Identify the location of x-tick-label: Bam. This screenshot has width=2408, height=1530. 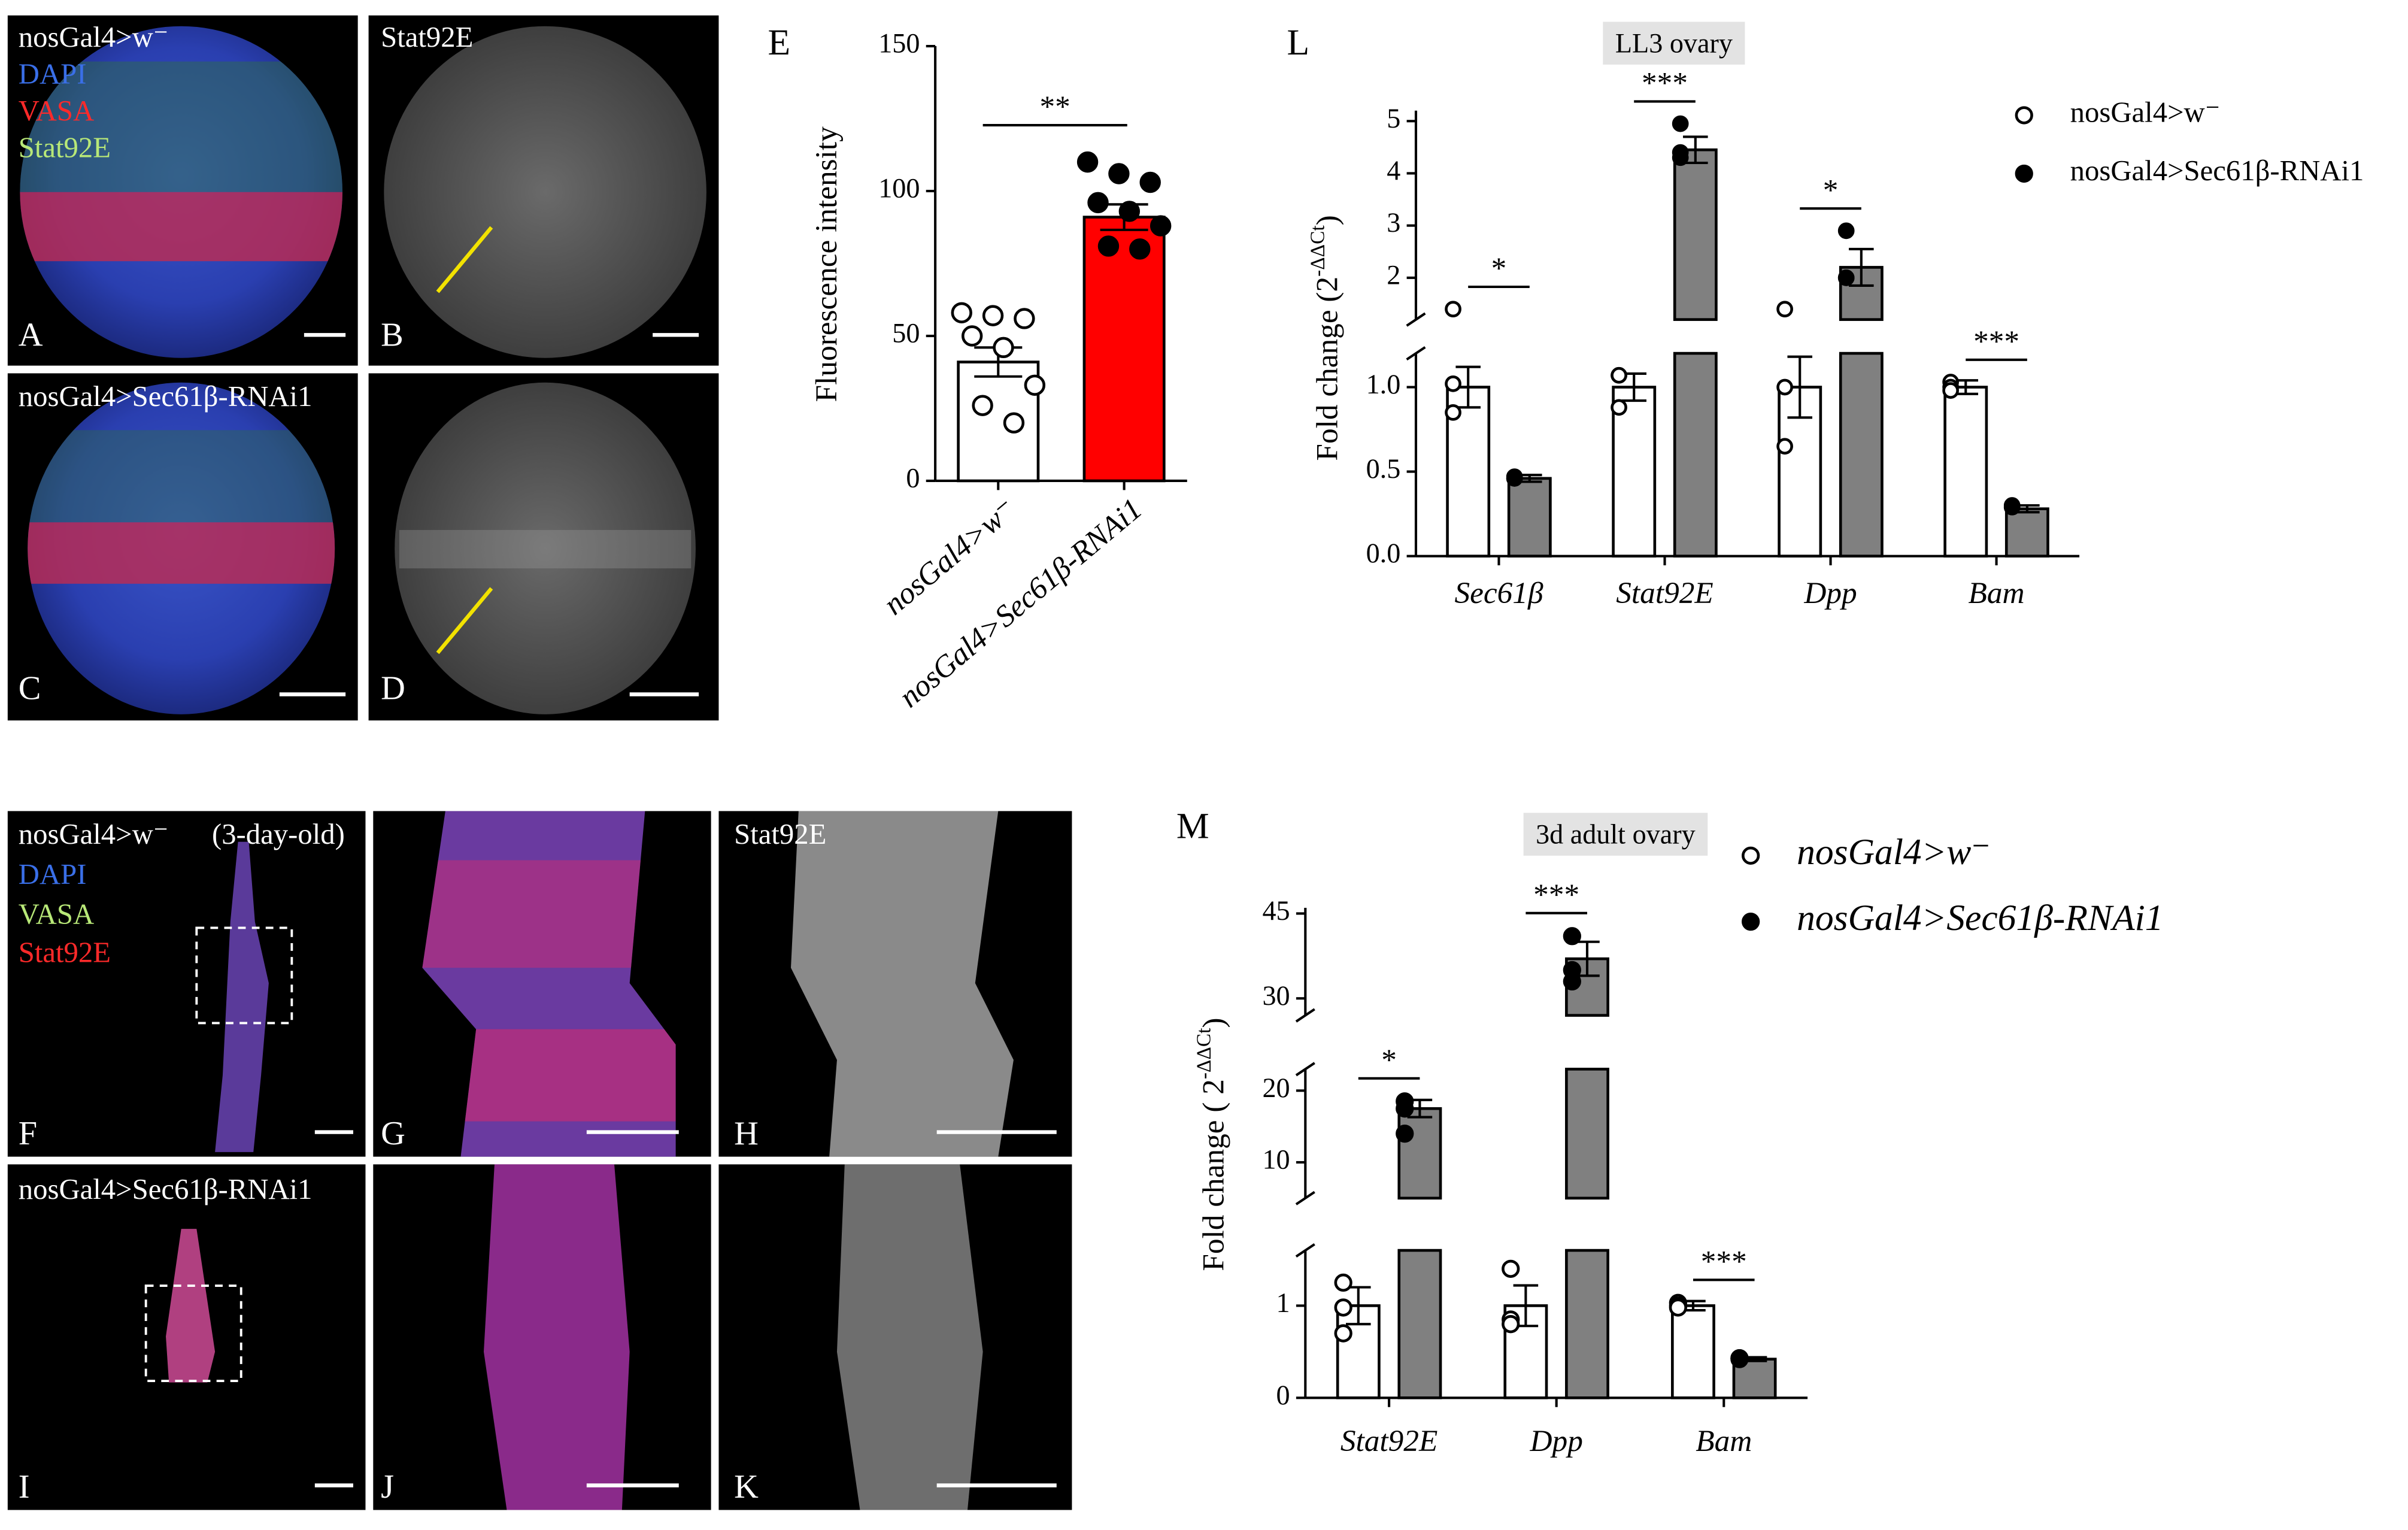
(1997, 593).